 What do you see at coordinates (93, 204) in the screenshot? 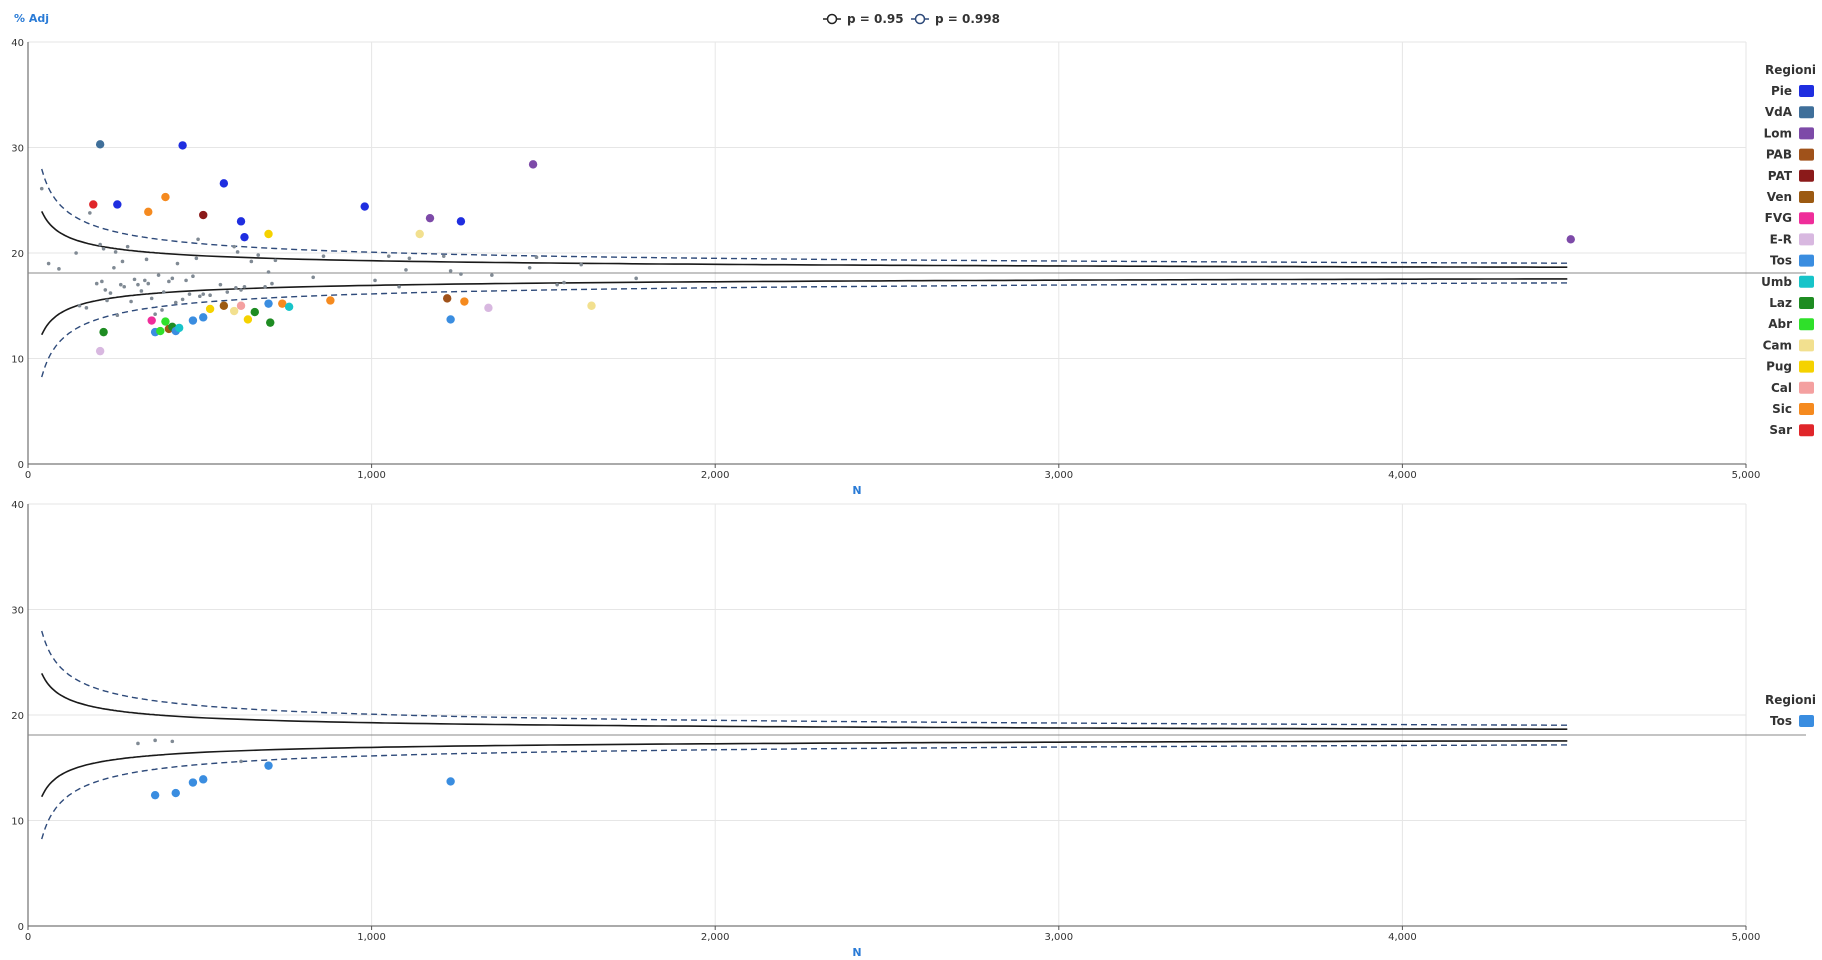
I see `point-sar` at bounding box center [93, 204].